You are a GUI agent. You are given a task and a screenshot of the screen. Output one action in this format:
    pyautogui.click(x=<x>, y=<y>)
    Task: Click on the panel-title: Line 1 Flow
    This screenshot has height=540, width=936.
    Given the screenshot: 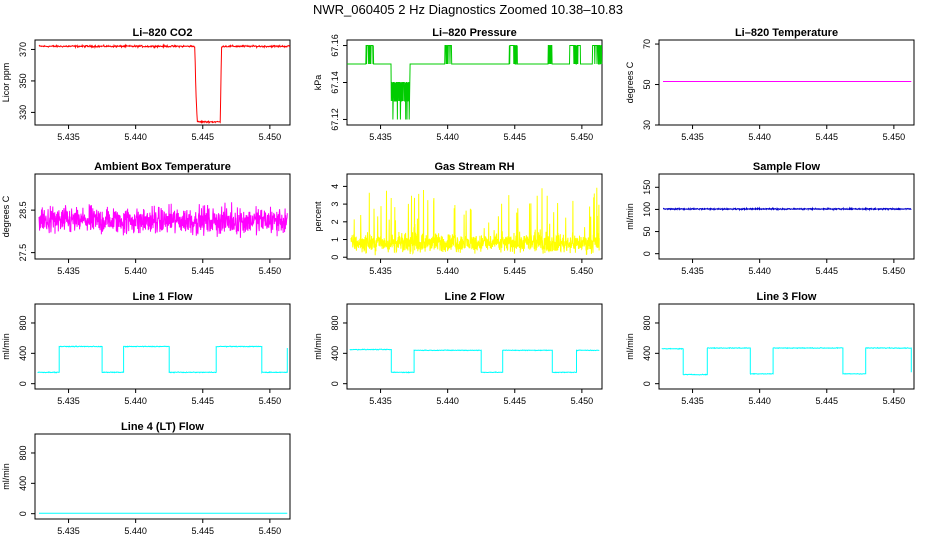 What is the action you would take?
    pyautogui.click(x=163, y=297)
    